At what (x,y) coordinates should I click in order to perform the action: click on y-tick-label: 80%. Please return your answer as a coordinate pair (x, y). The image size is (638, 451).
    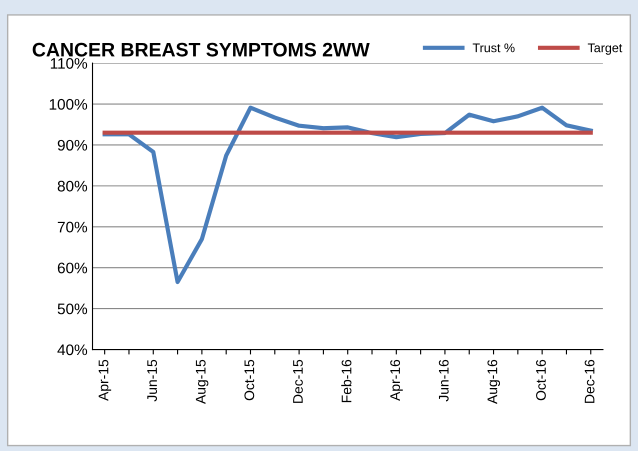
    Looking at the image, I should click on (73, 186).